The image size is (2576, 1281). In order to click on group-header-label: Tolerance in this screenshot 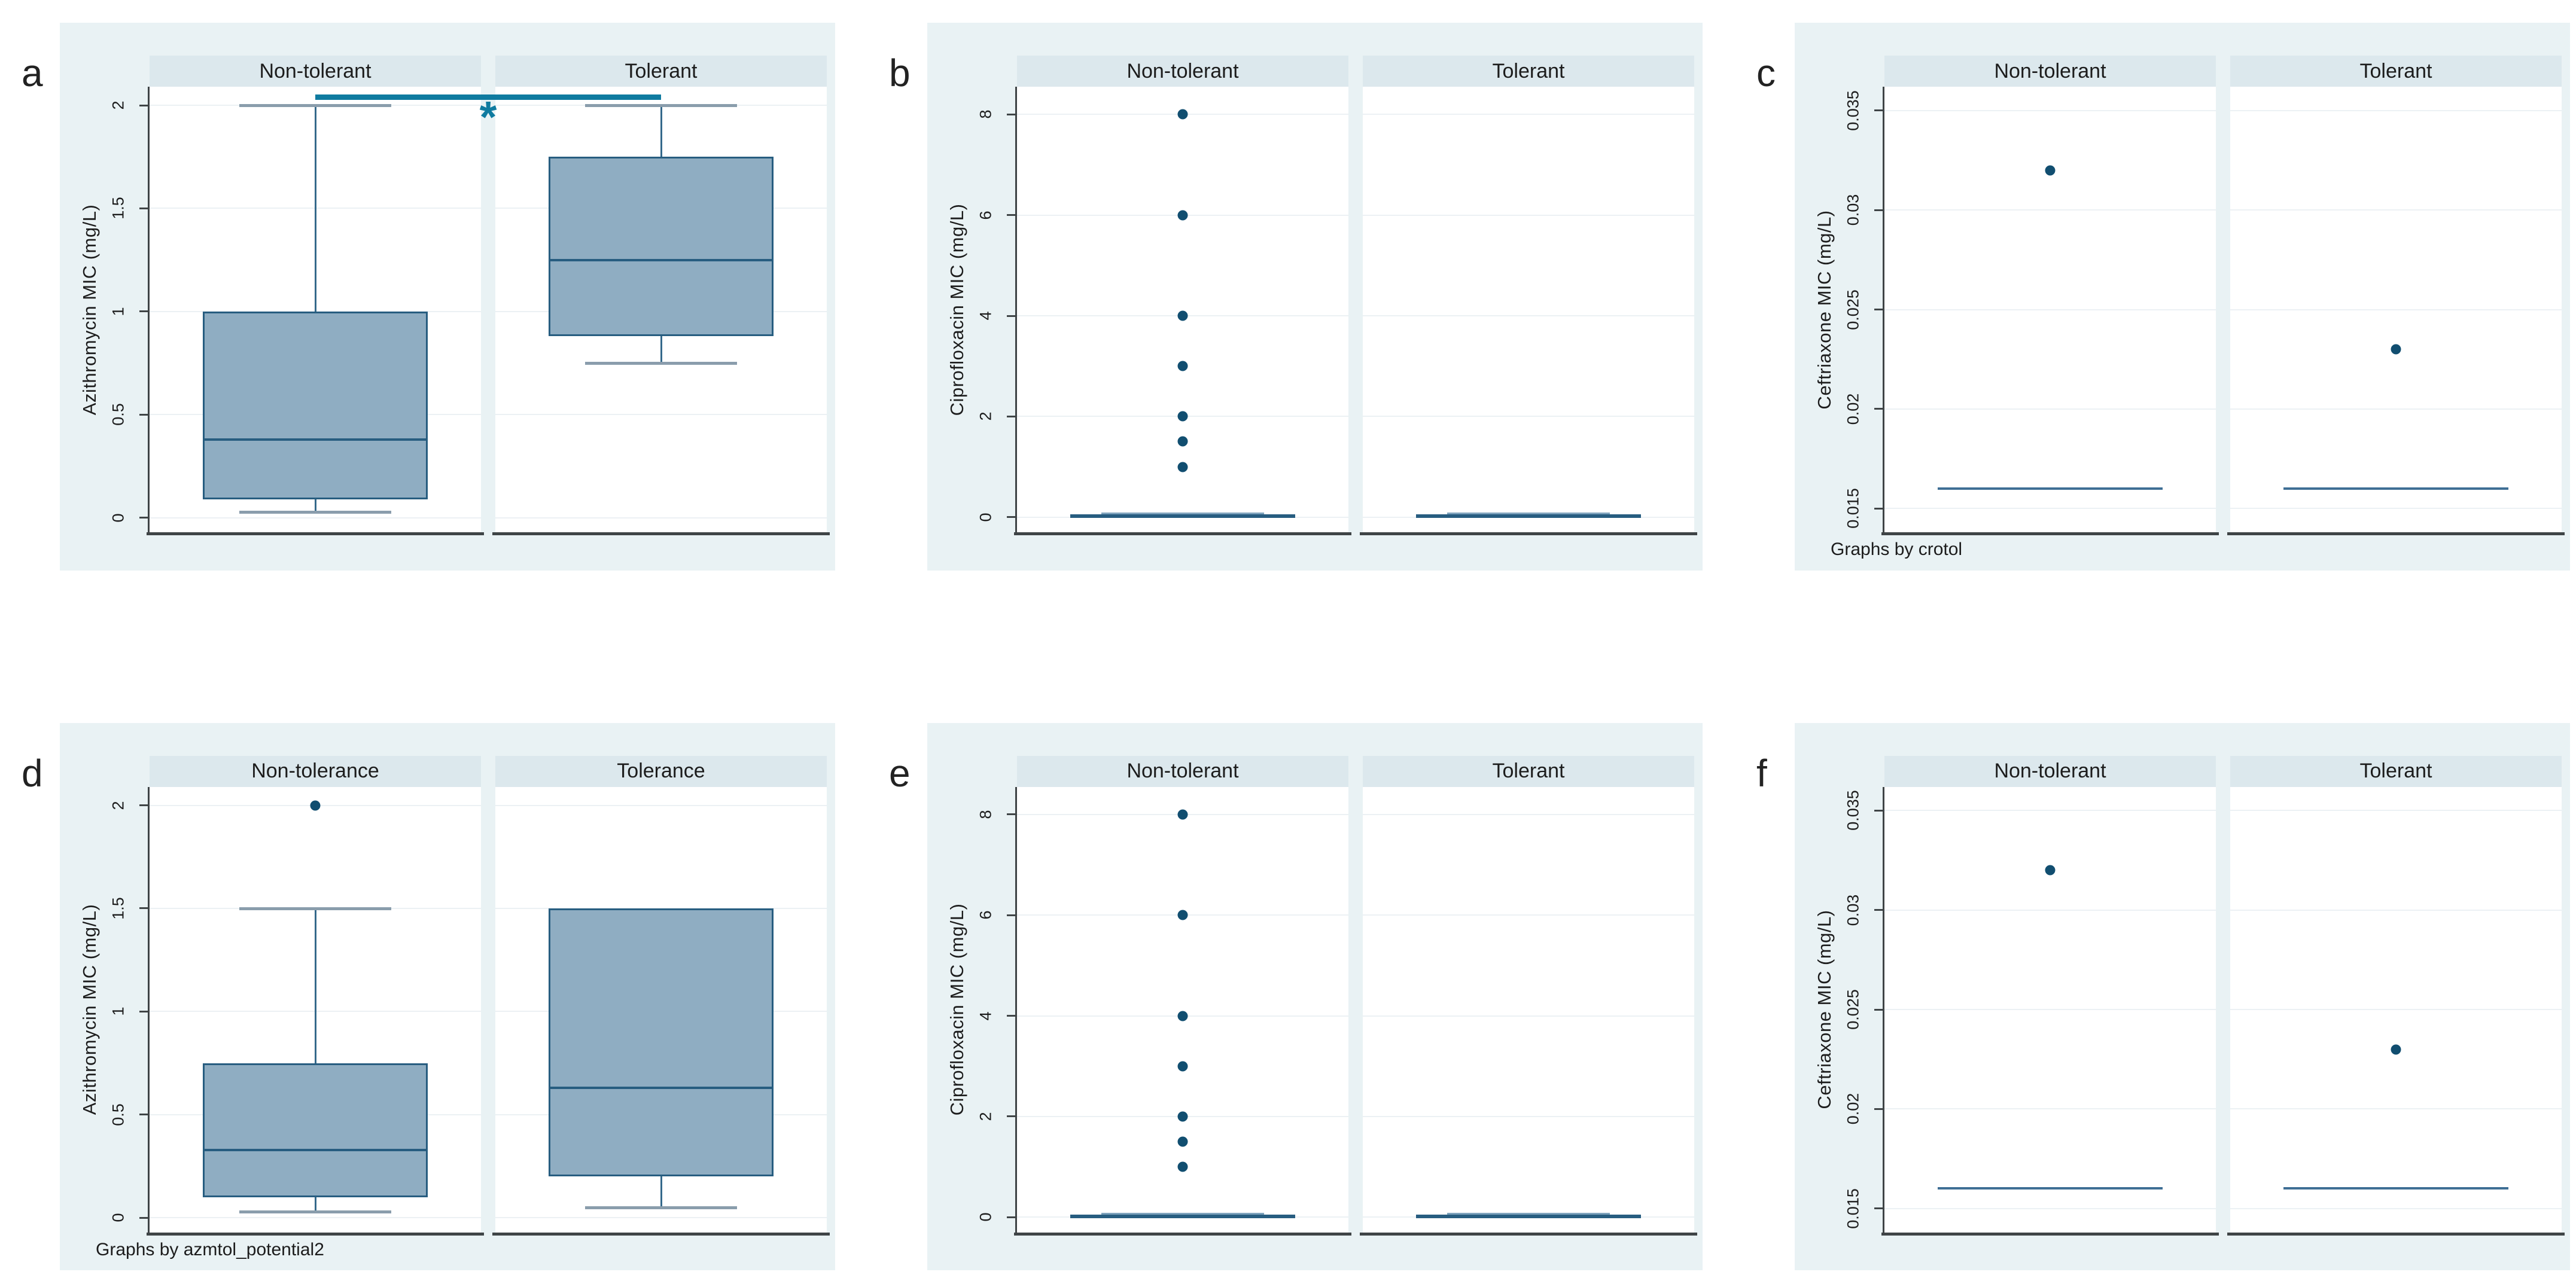, I will do `click(661, 771)`.